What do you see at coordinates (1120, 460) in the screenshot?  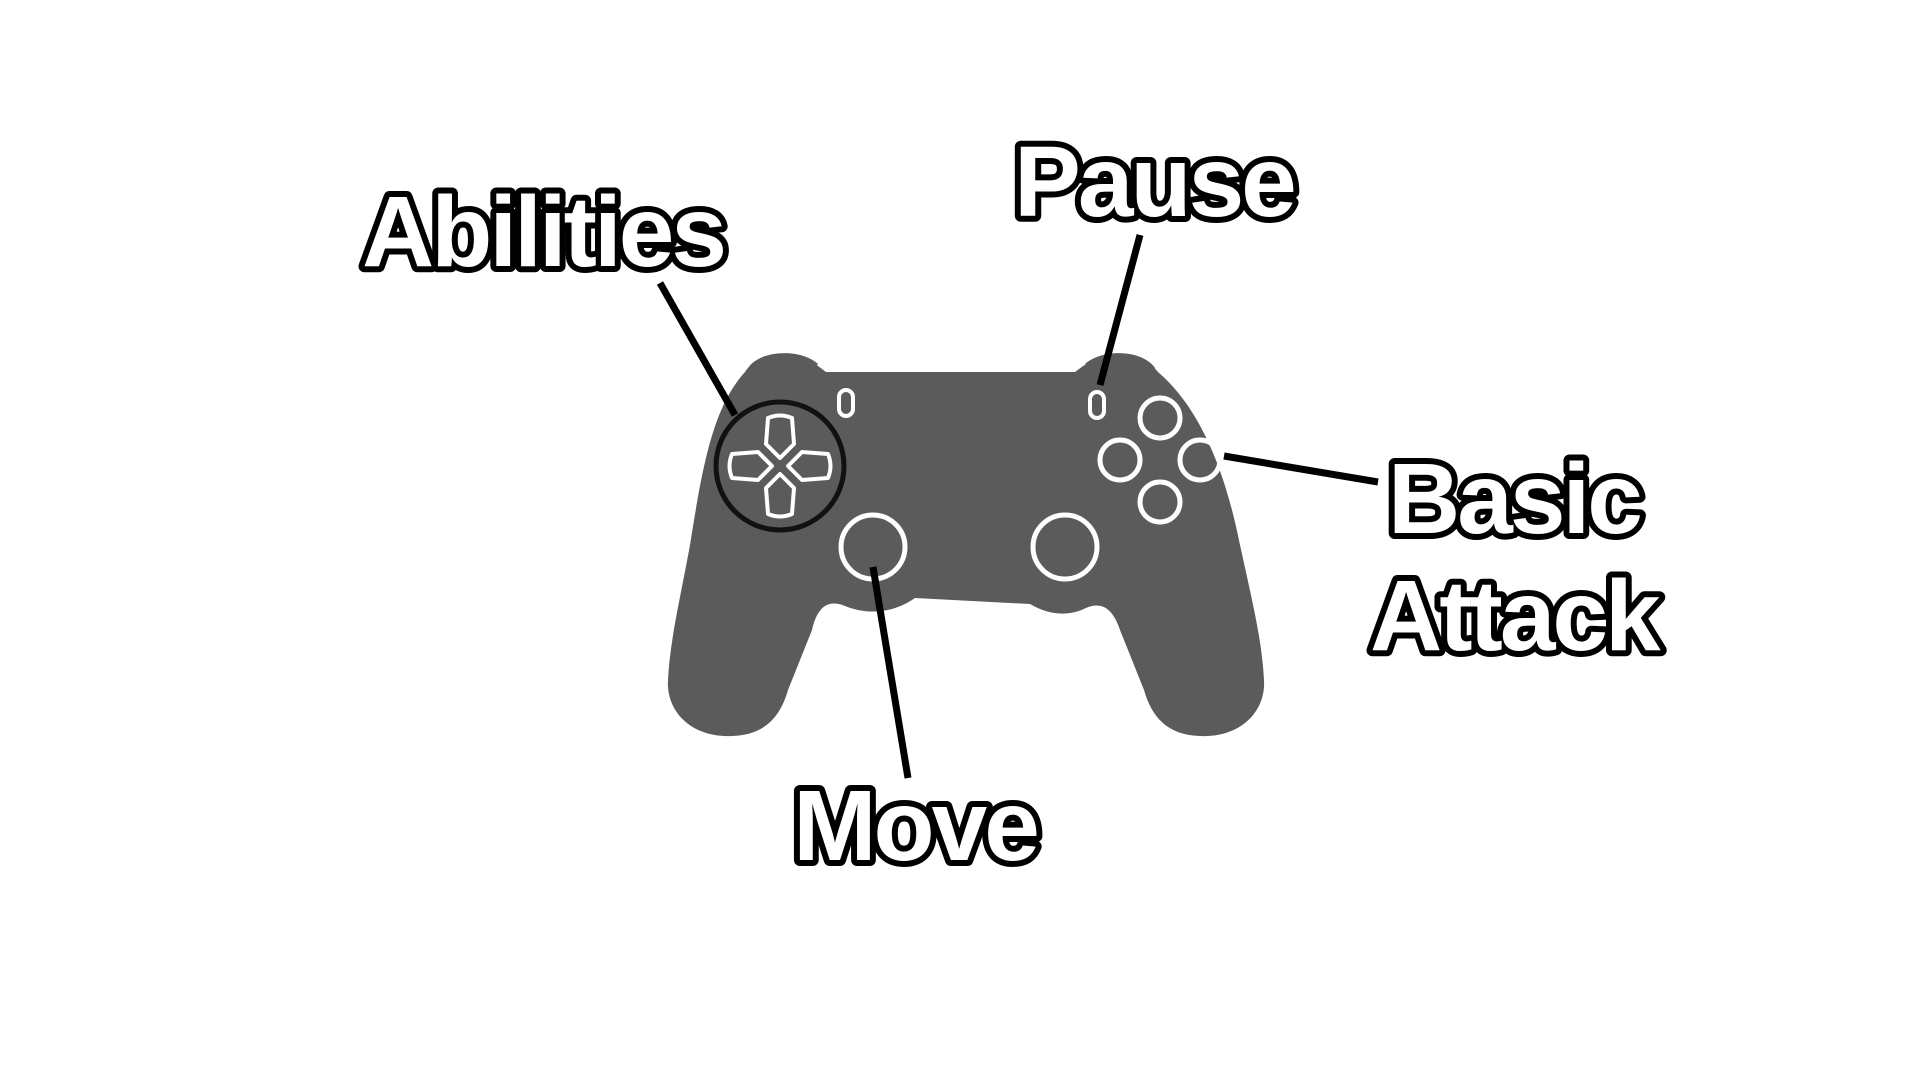 I see `face-button-left` at bounding box center [1120, 460].